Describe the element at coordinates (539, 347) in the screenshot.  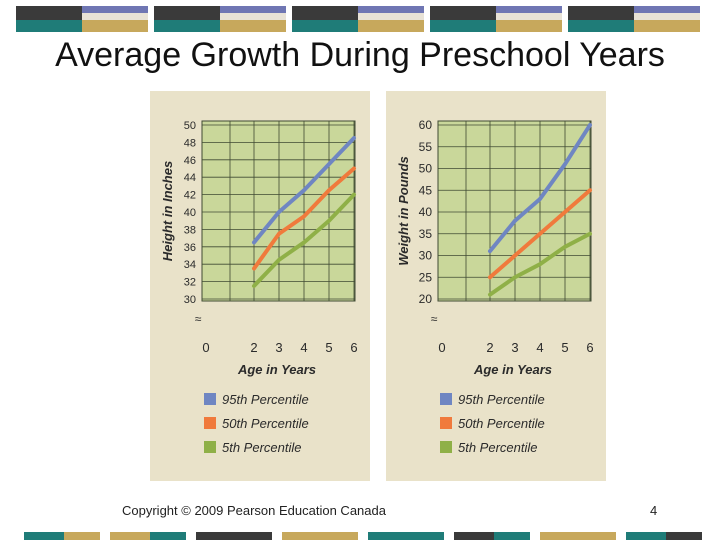
I see `weight-chart-x-tick-label: 4` at that location.